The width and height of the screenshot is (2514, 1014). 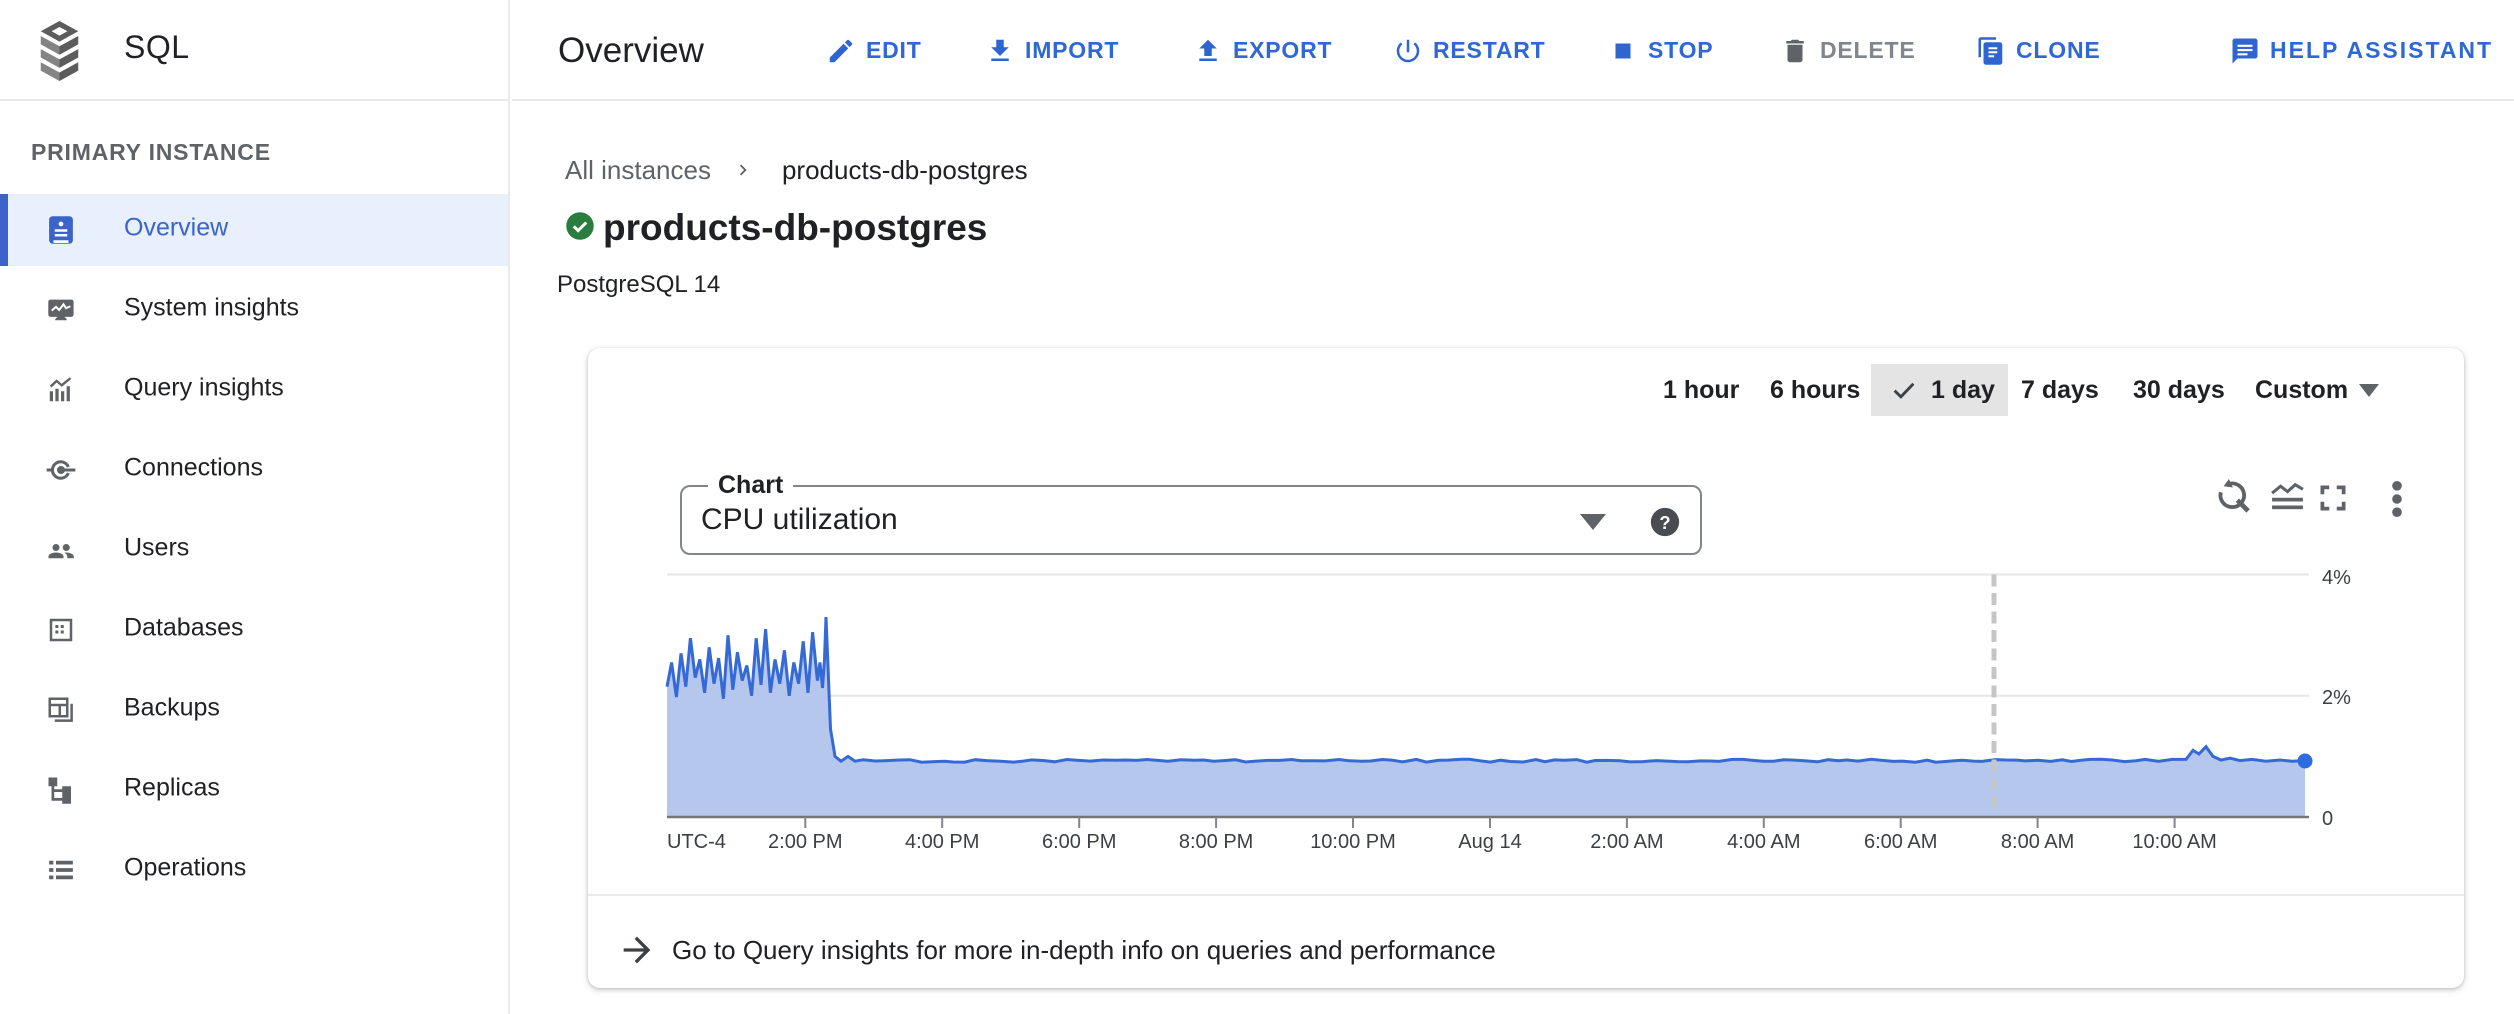 I want to click on svg-text: UTC-4, so click(x=696, y=842).